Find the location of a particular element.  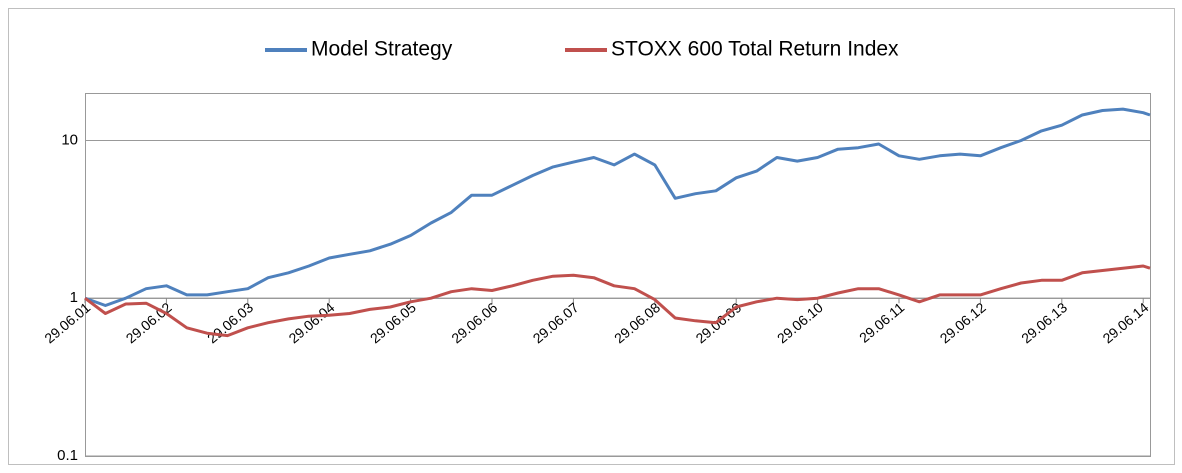

y-tick-label: 0.1 is located at coordinates (67, 455).